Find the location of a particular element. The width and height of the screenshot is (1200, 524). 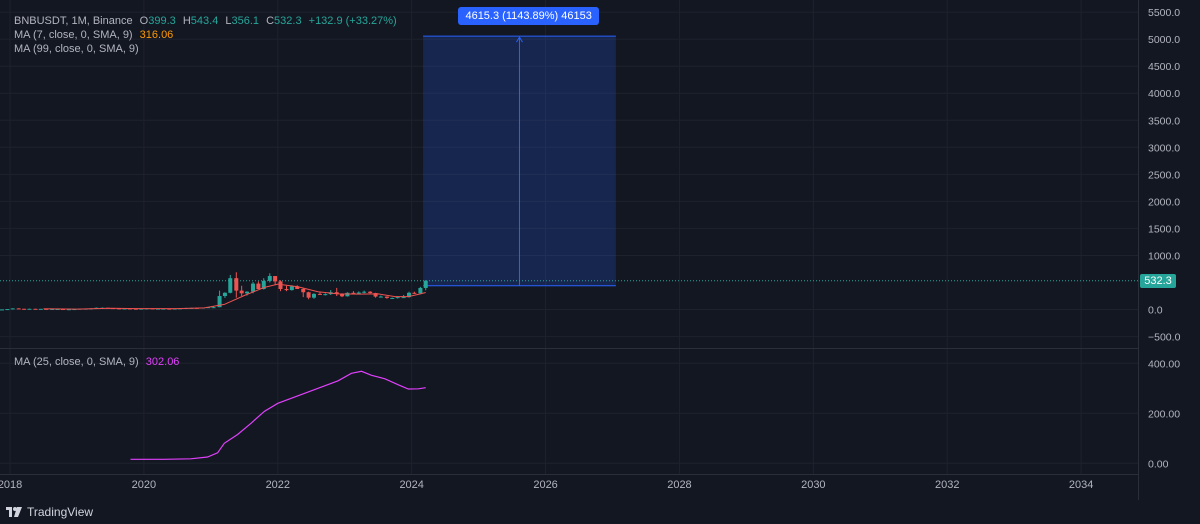

price-tick-label: 2000.0 is located at coordinates (1164, 202).